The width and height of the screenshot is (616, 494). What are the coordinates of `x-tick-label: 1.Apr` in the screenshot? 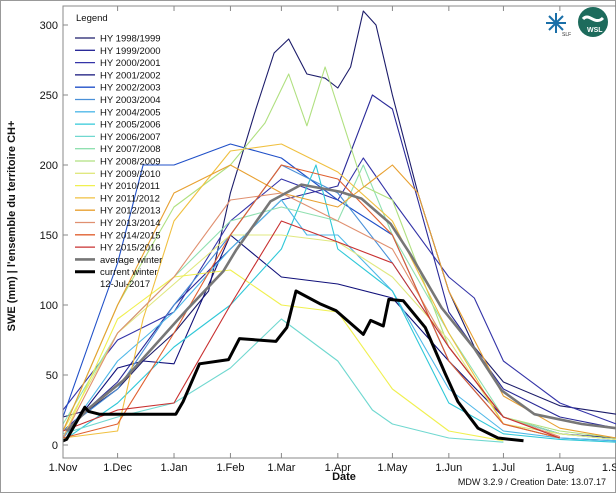 It's located at (338, 468).